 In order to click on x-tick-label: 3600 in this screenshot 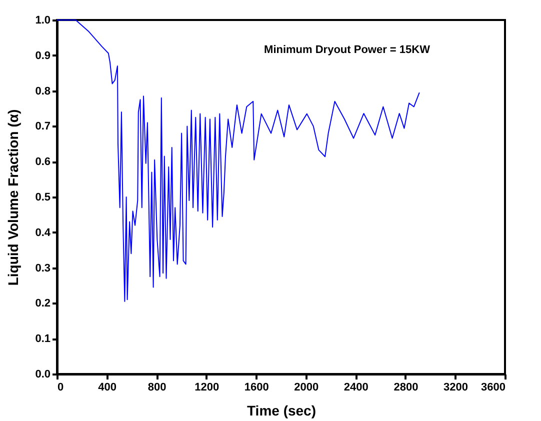, I will do `click(493, 388)`.